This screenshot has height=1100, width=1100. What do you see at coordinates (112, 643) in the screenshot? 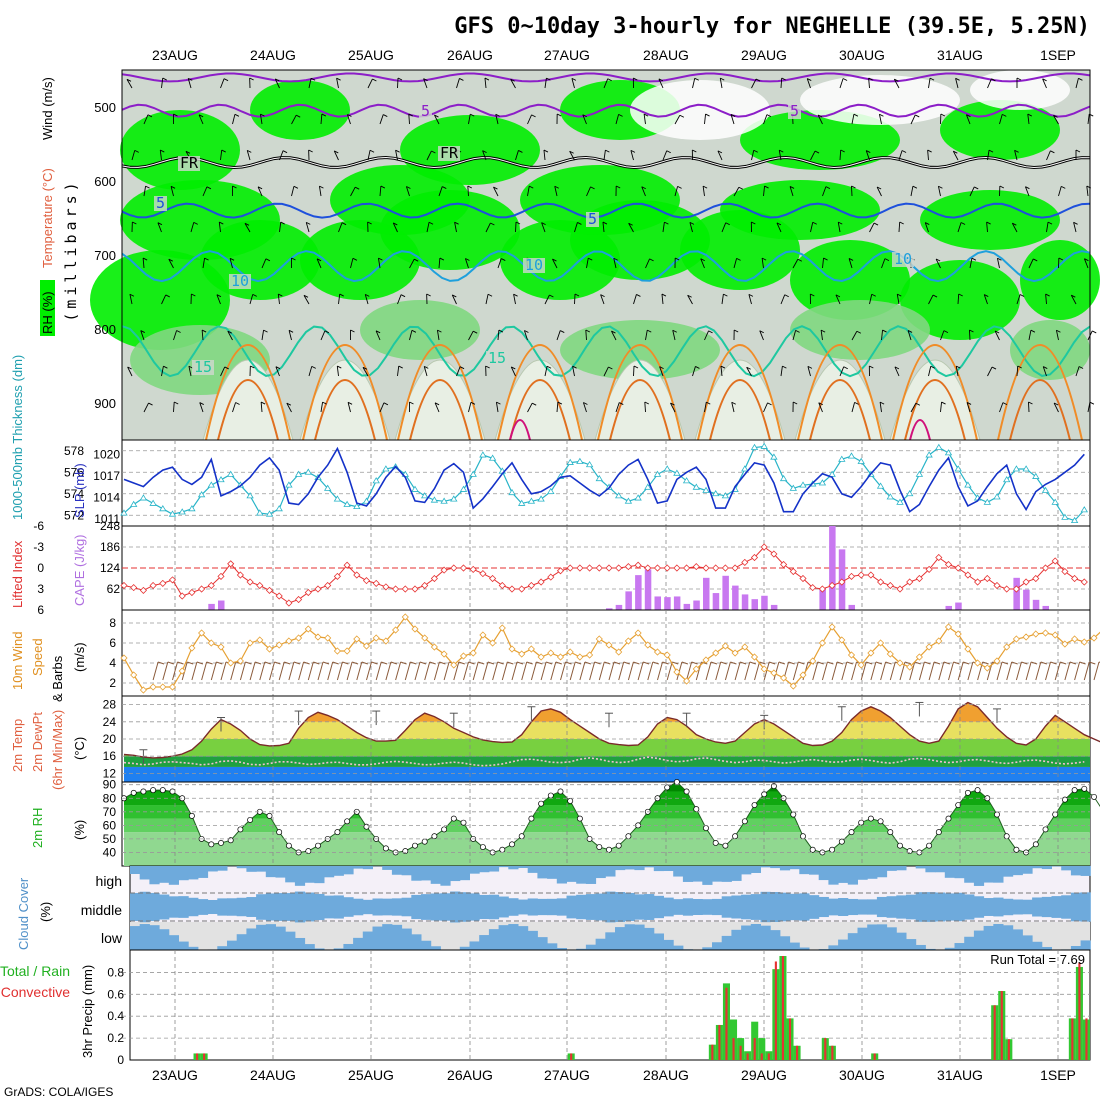
I see `tick-label: 6` at bounding box center [112, 643].